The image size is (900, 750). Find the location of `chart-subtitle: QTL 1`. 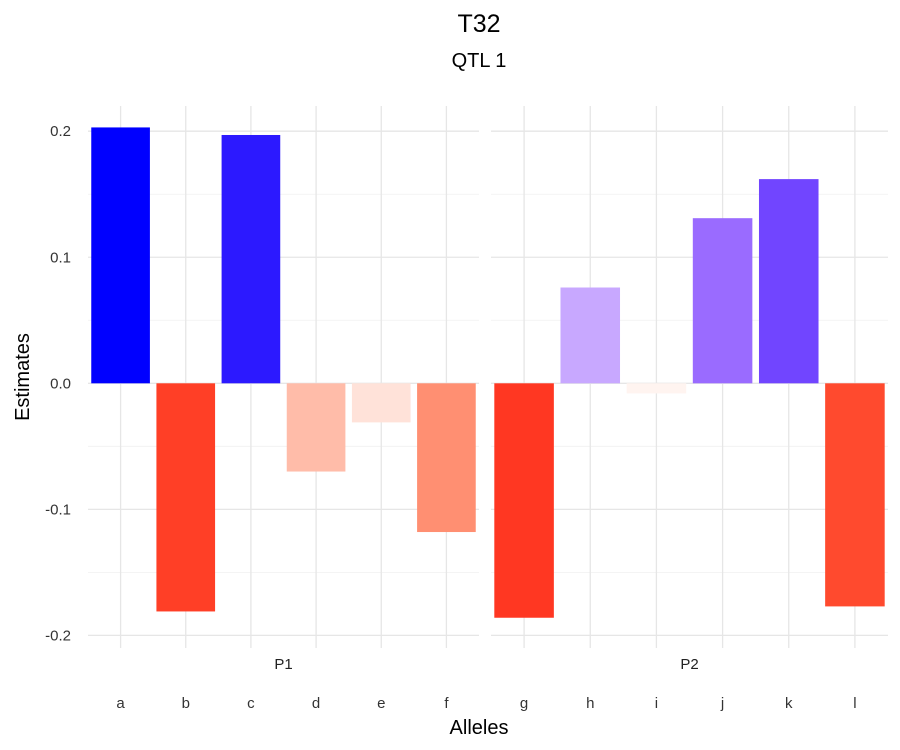

chart-subtitle: QTL 1 is located at coordinates (479, 61).